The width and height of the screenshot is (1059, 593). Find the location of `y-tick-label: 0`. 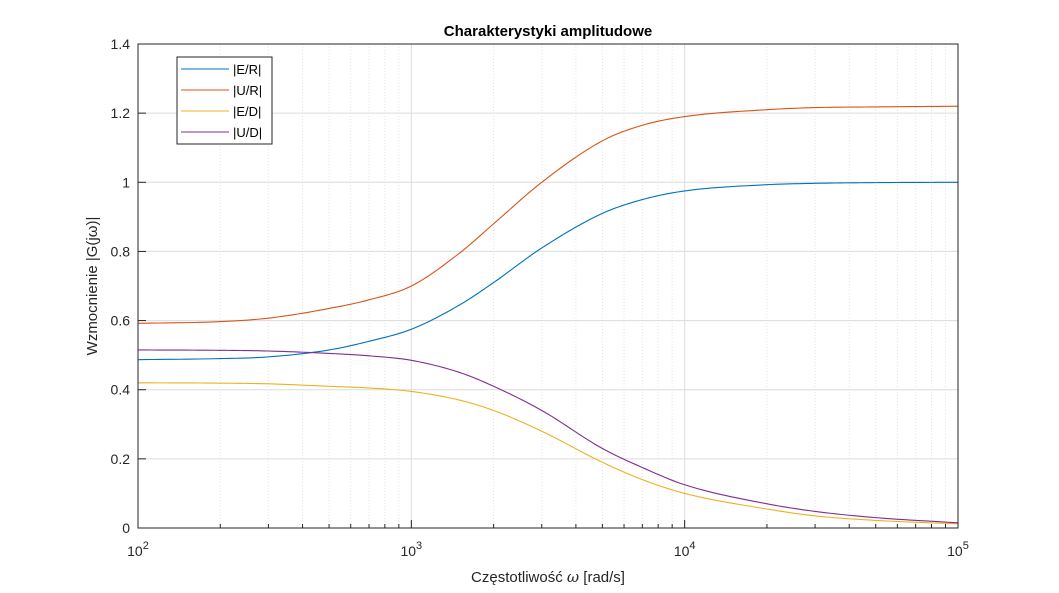

y-tick-label: 0 is located at coordinates (126, 528).